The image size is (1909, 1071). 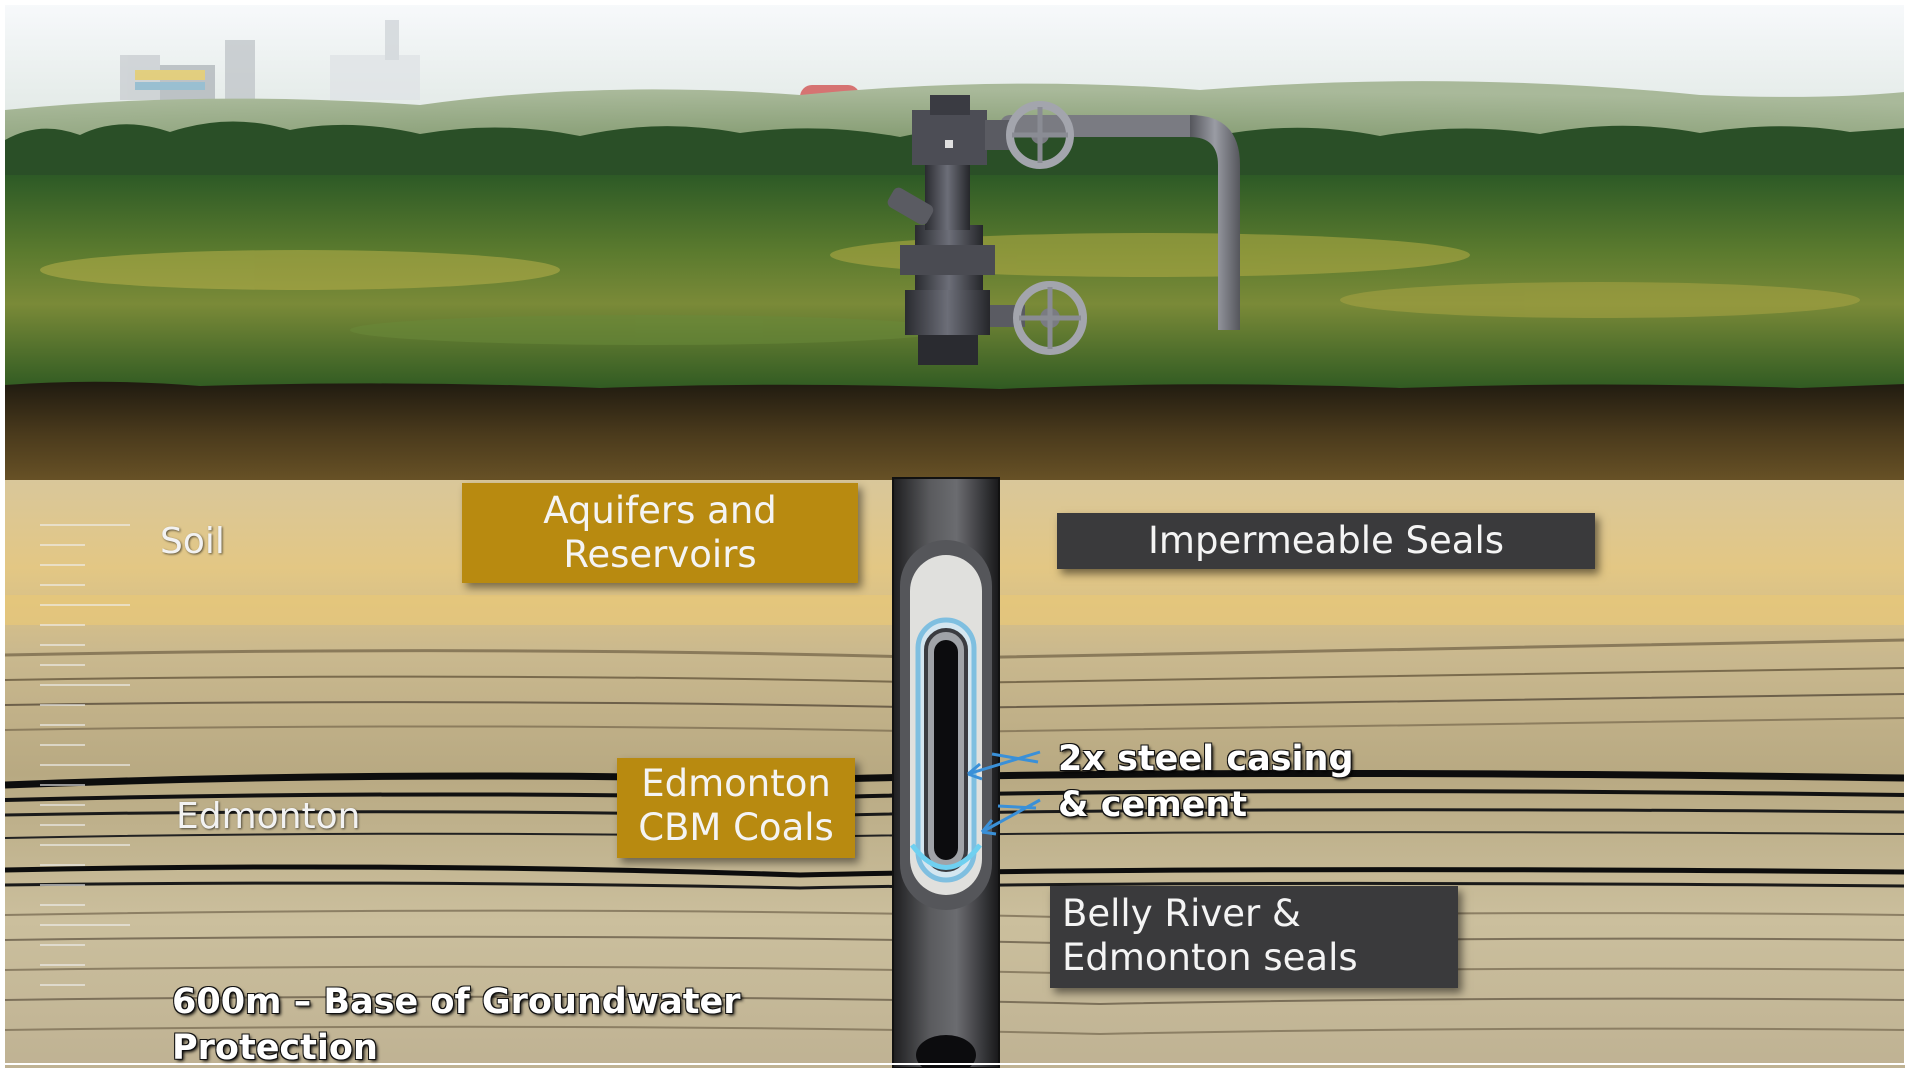 I want to click on casing-line-2: & cement, so click(x=1206, y=806).